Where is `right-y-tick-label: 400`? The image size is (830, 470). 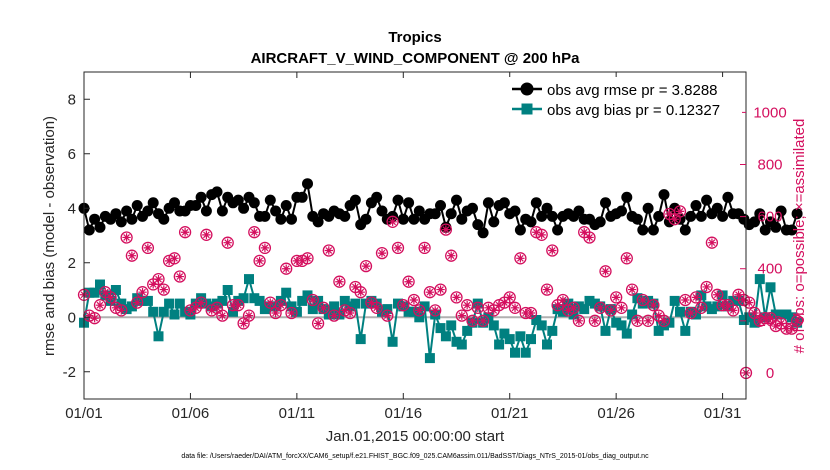
right-y-tick-label: 400 is located at coordinates (769, 269).